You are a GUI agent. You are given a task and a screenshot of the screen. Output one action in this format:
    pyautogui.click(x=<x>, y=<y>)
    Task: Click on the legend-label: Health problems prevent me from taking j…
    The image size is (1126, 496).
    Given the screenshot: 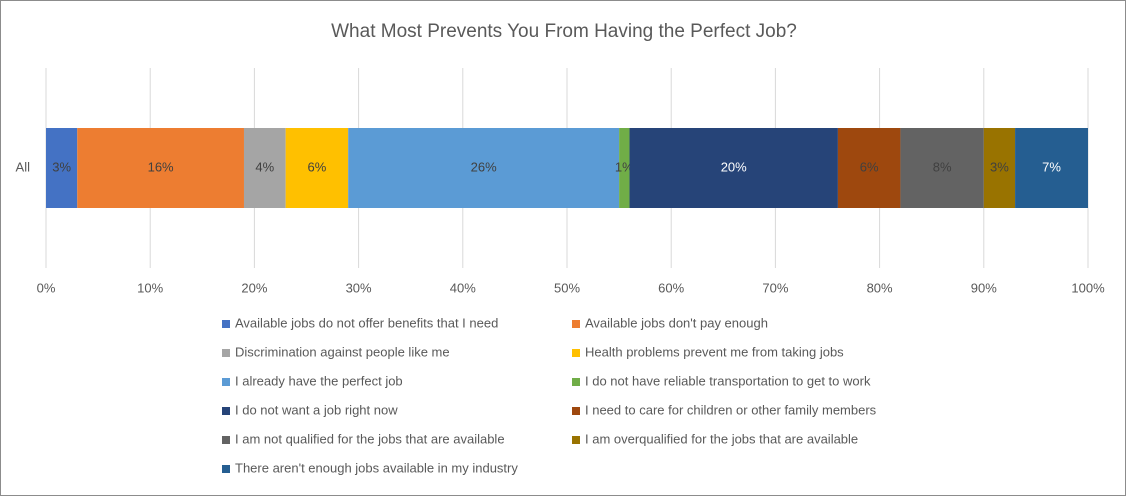 What is the action you would take?
    pyautogui.click(x=714, y=351)
    